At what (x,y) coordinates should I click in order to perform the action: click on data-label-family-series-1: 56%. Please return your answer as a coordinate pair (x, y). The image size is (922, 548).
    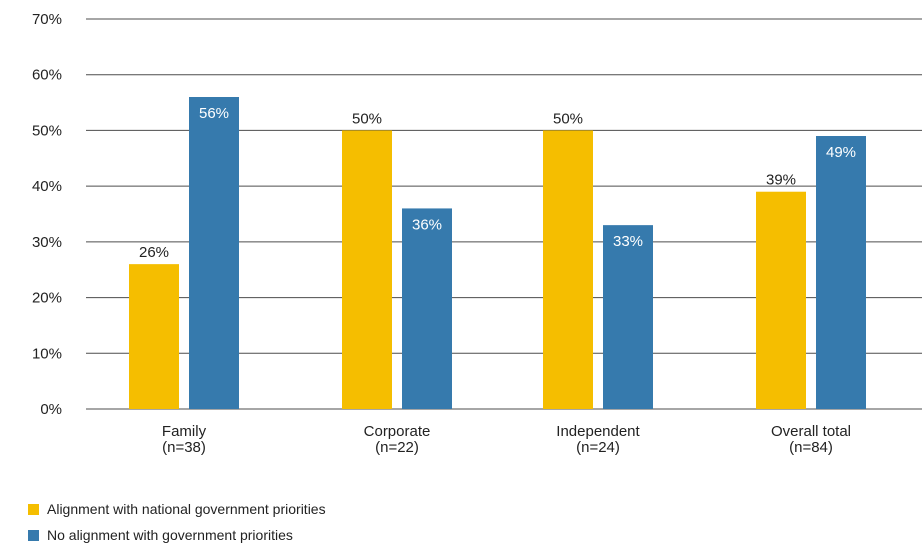
    Looking at the image, I should click on (214, 113).